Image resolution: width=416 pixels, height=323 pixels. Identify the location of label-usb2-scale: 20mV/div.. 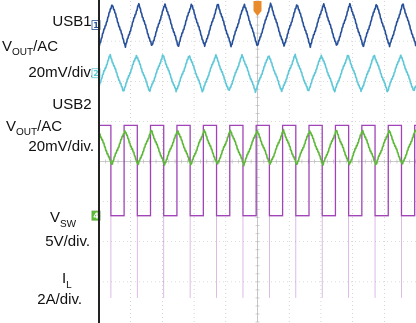
(61, 146).